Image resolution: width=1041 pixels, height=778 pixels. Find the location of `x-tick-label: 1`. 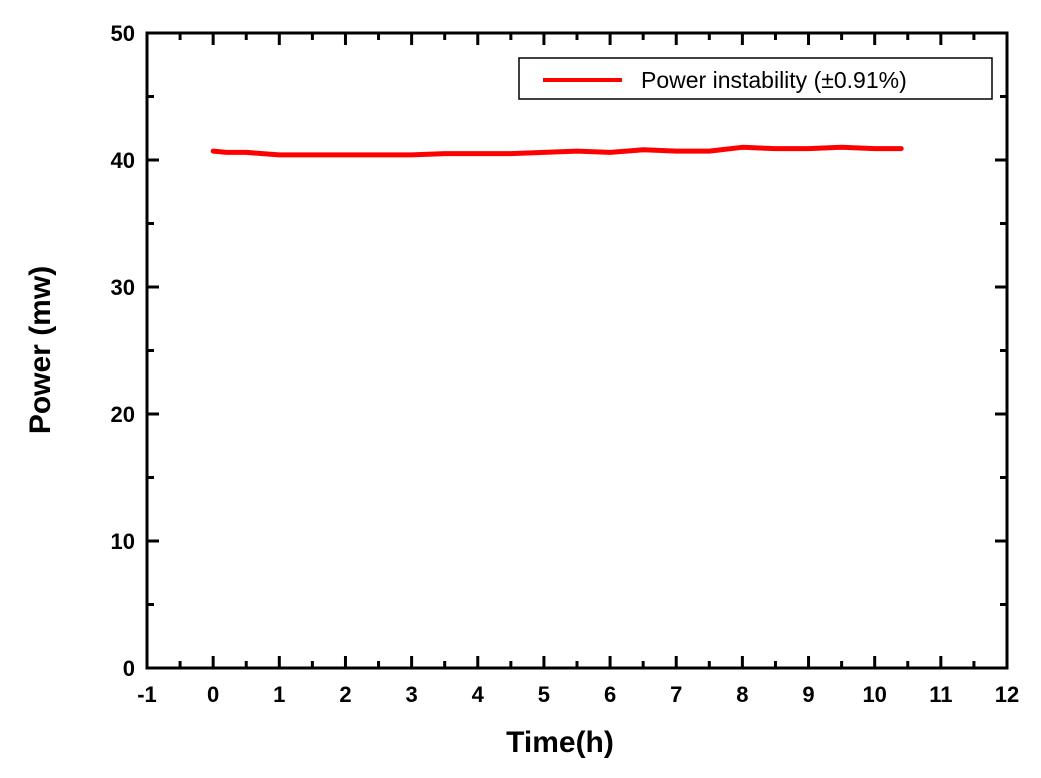

x-tick-label: 1 is located at coordinates (279, 694).